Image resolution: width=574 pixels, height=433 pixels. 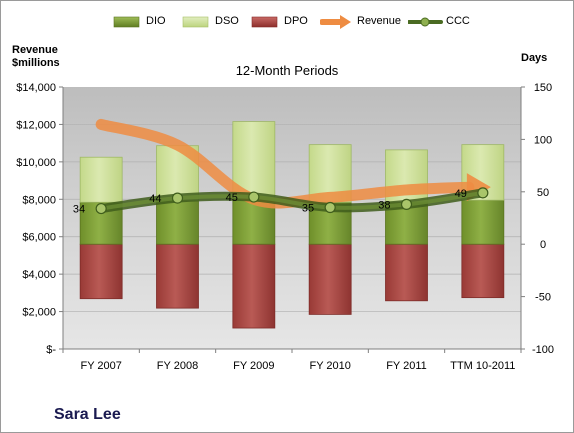 I want to click on x-tick-label: FY 2008, so click(x=177, y=366).